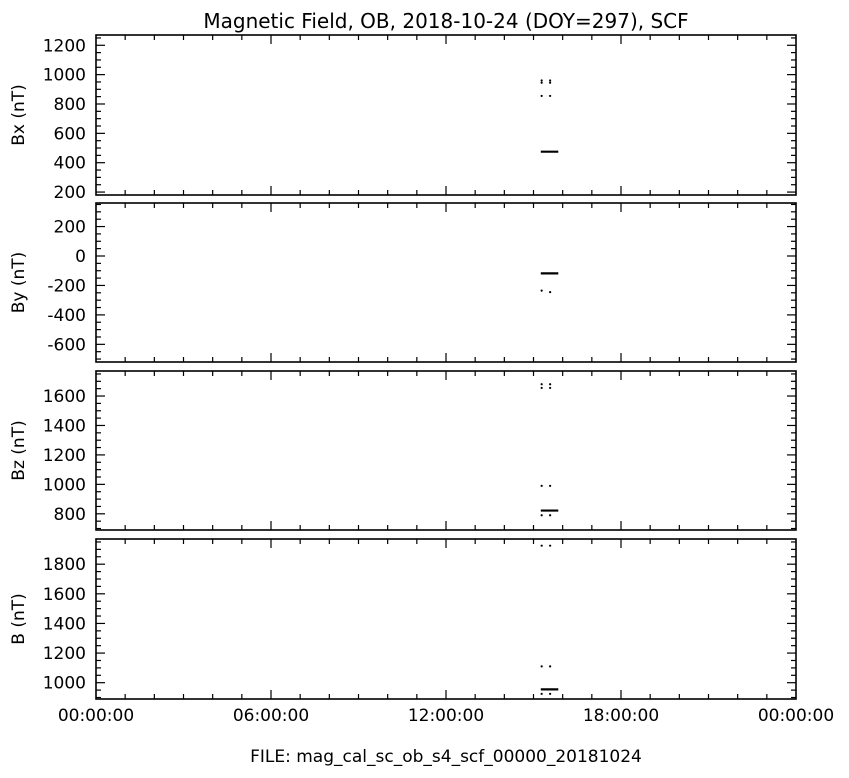  I want to click on y-axis-label: Bx (nT), so click(19, 115).